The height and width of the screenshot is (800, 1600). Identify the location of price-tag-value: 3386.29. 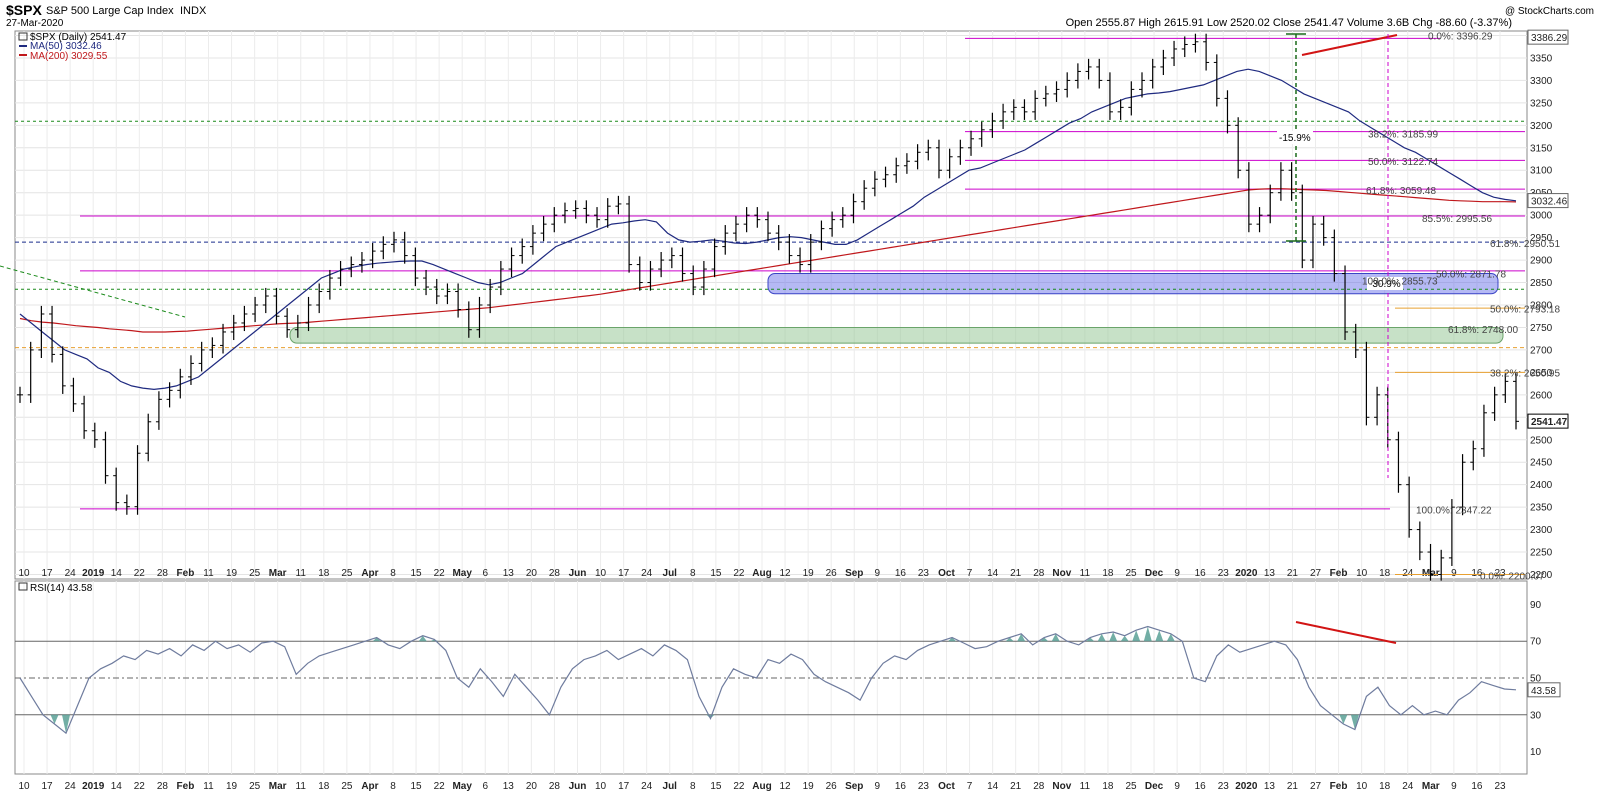
(1549, 38).